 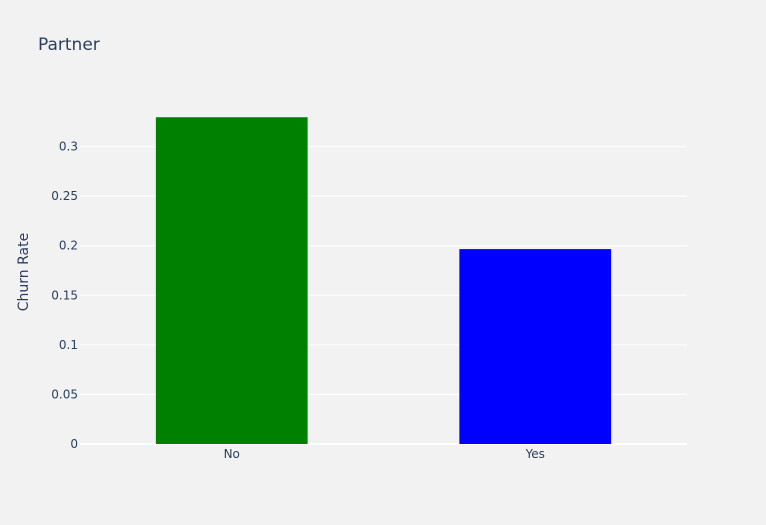 What do you see at coordinates (232, 454) in the screenshot?
I see `x-tick-label-no: No` at bounding box center [232, 454].